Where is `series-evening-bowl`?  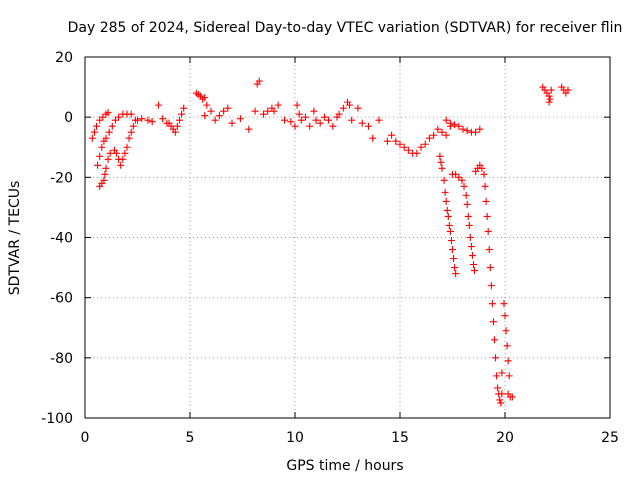
series-evening-bowl is located at coordinates (418, 139).